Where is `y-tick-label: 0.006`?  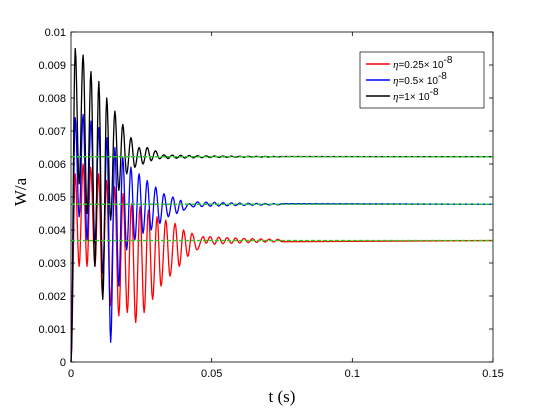
y-tick-label: 0.006 is located at coordinates (52, 165).